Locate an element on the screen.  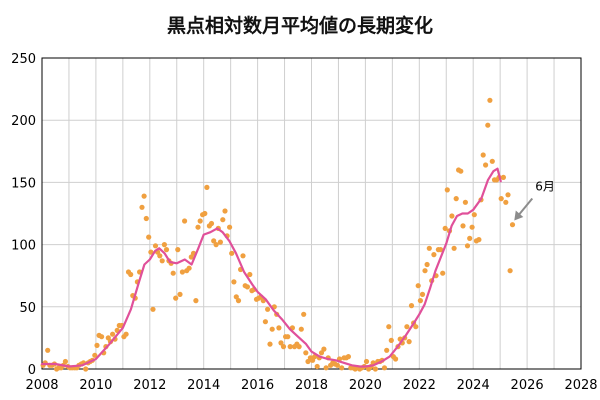
x-tick-label: 2016 is located at coordinates (257, 385).